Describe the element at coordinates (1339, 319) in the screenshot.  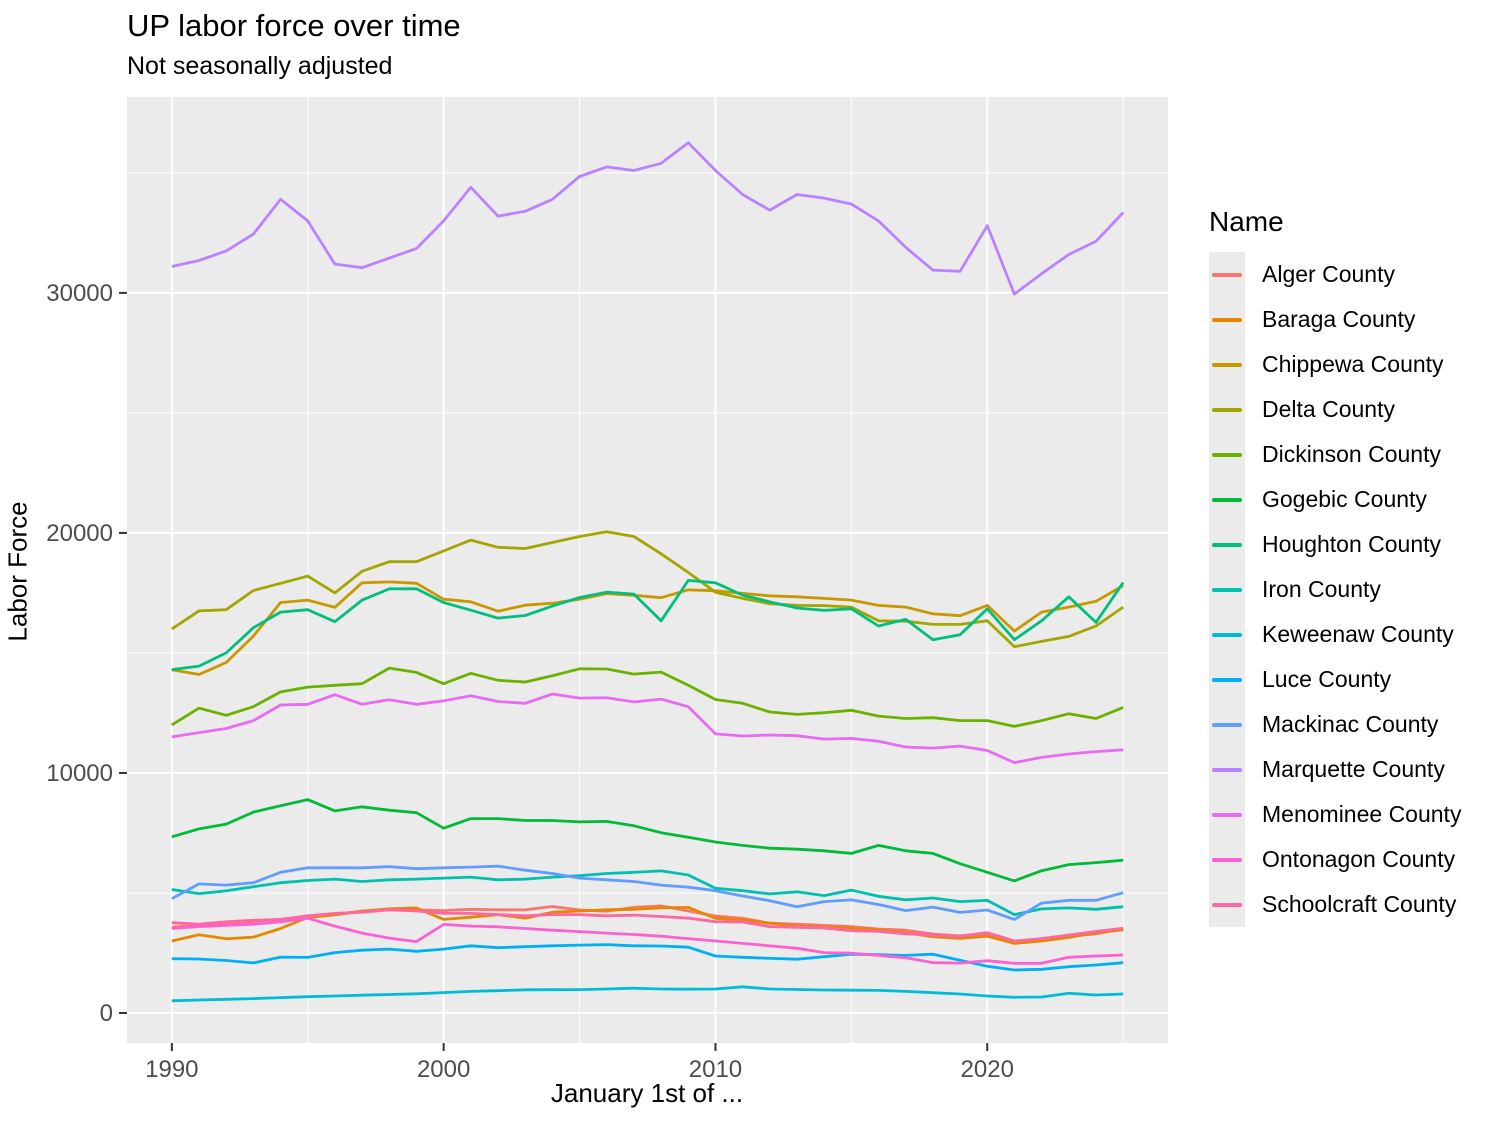
I see `legend-label: Baraga County` at that location.